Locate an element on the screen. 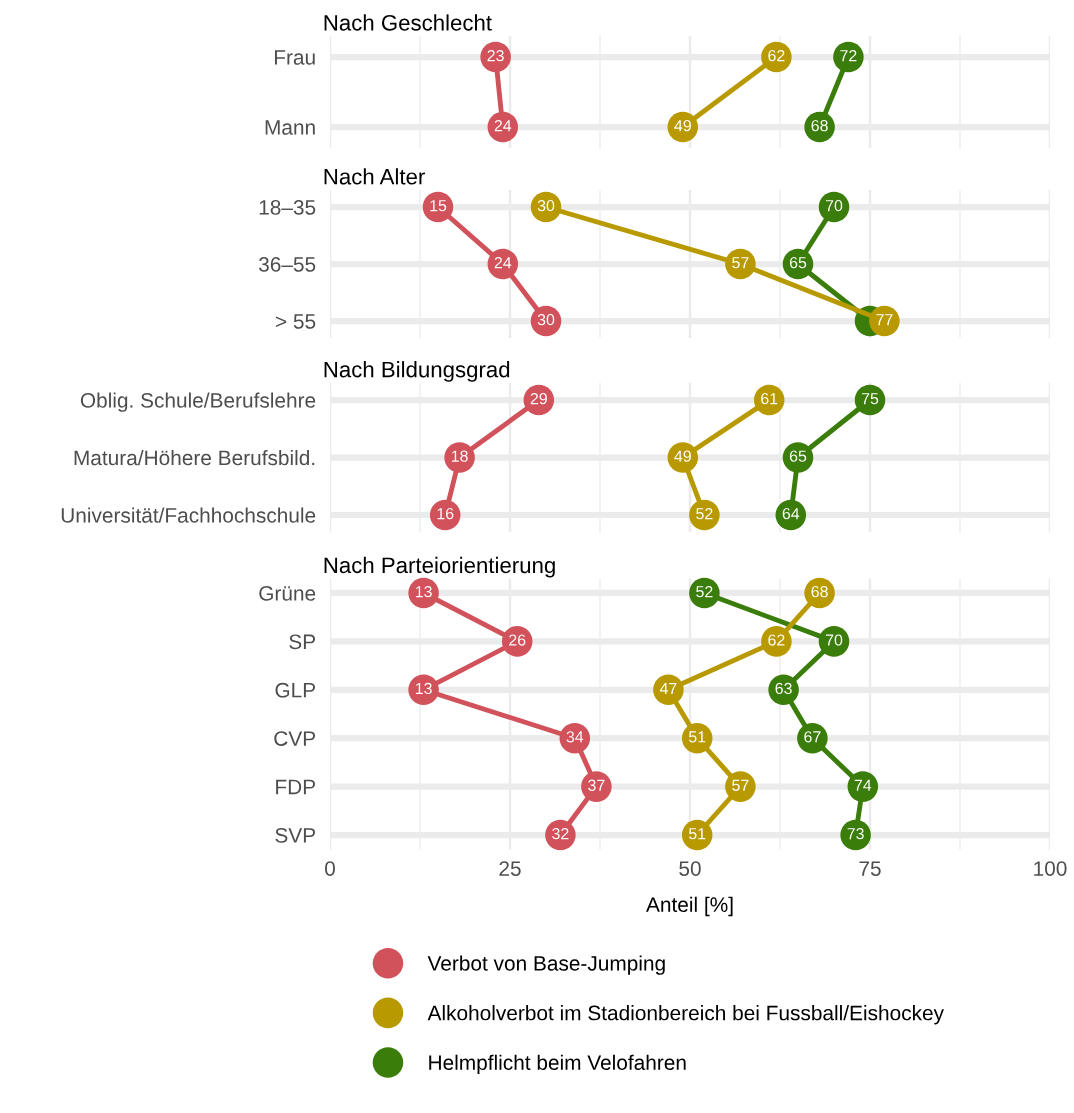  data-label: 37 is located at coordinates (596, 785).